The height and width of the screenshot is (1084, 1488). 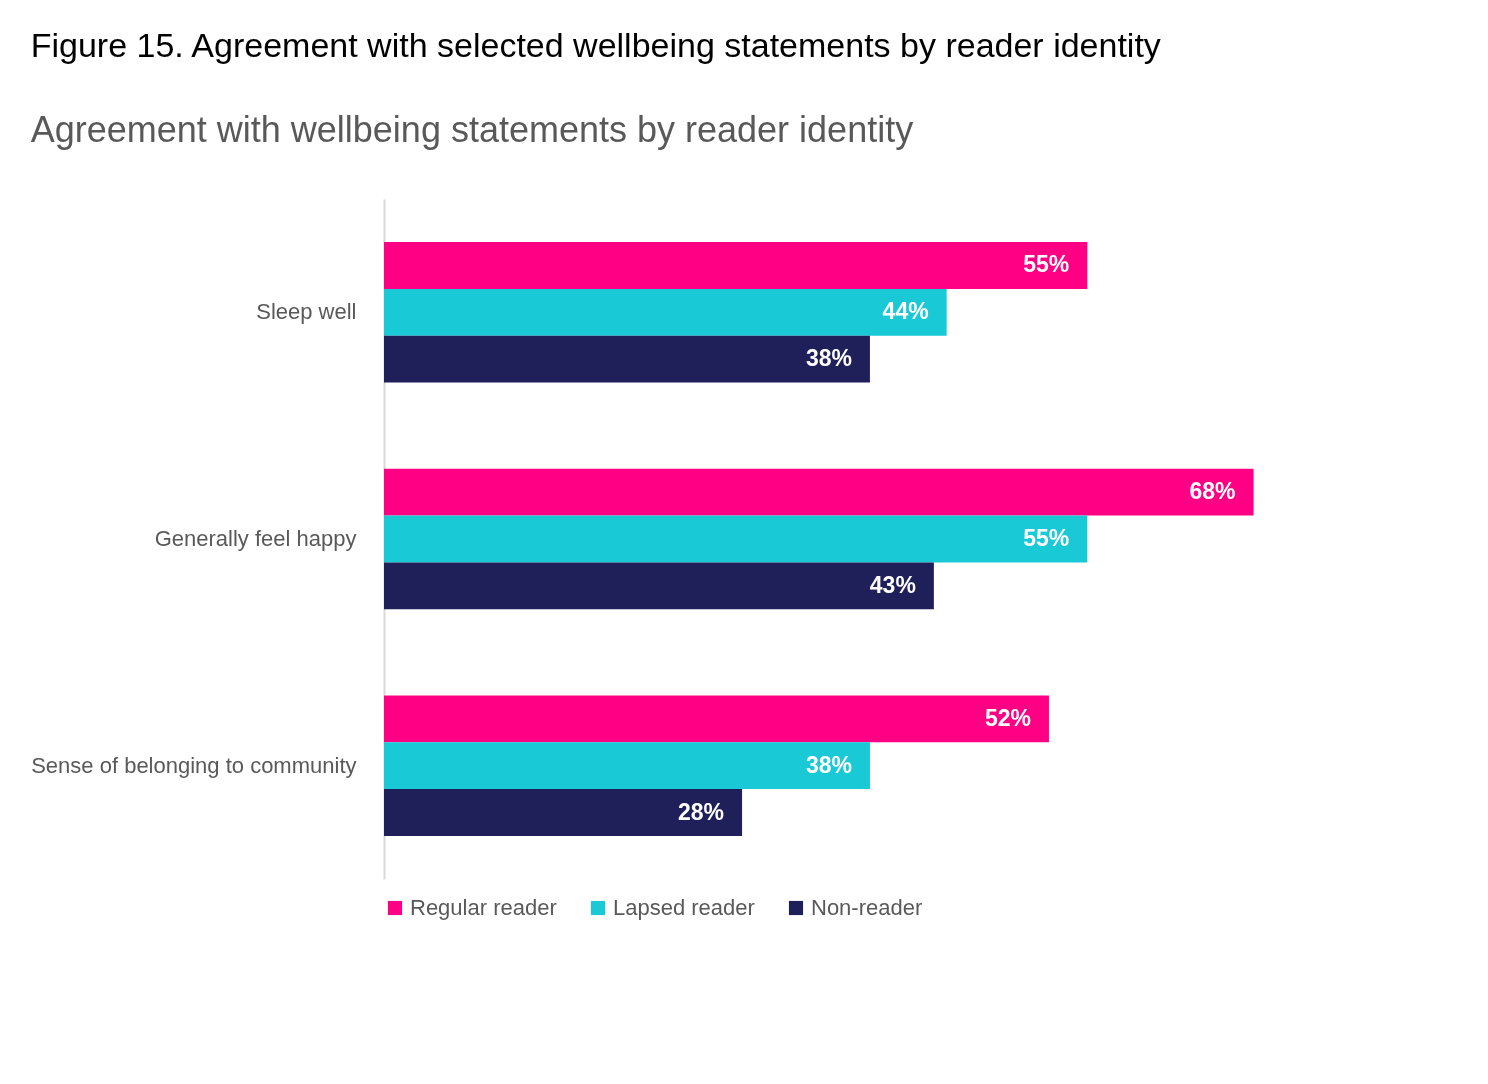 What do you see at coordinates (306, 312) in the screenshot?
I see `y-tick-label: Sleep well` at bounding box center [306, 312].